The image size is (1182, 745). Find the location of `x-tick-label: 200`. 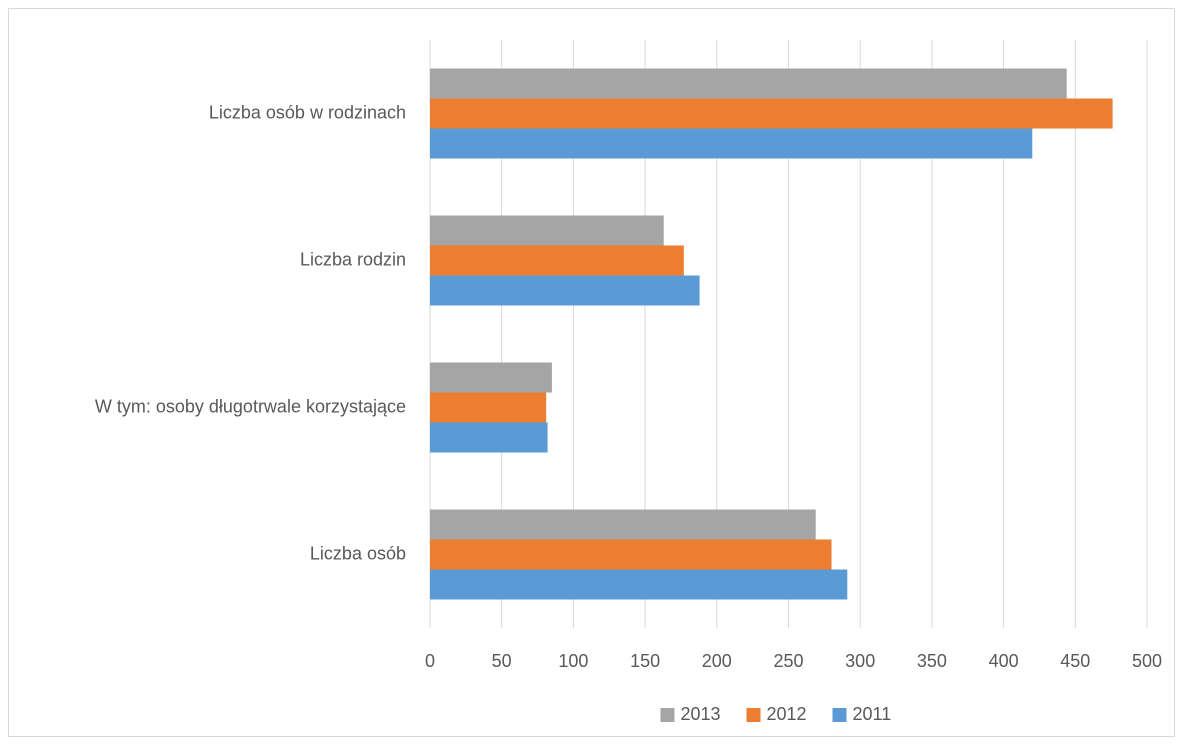

x-tick-label: 200 is located at coordinates (717, 661).